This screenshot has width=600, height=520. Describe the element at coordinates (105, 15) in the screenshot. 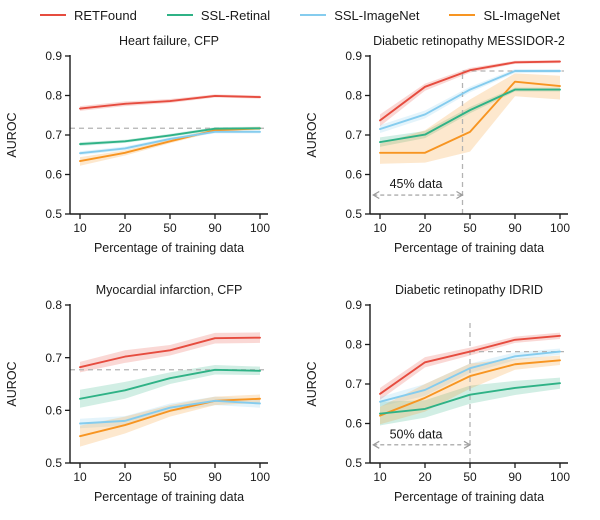

I see `legend-label: RETFound` at that location.